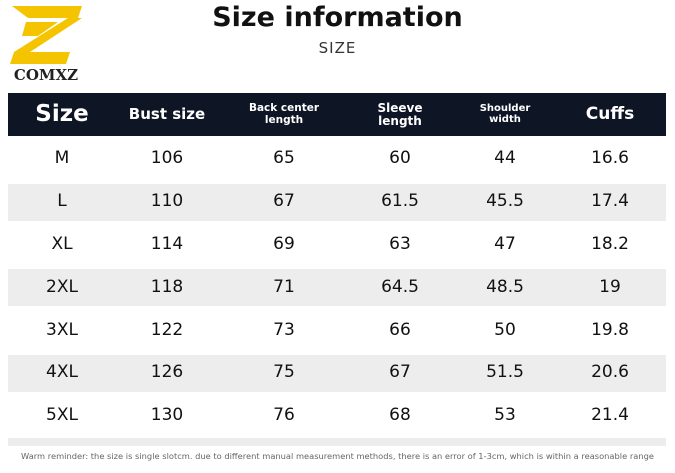  I want to click on table-cell: 69, so click(284, 243).